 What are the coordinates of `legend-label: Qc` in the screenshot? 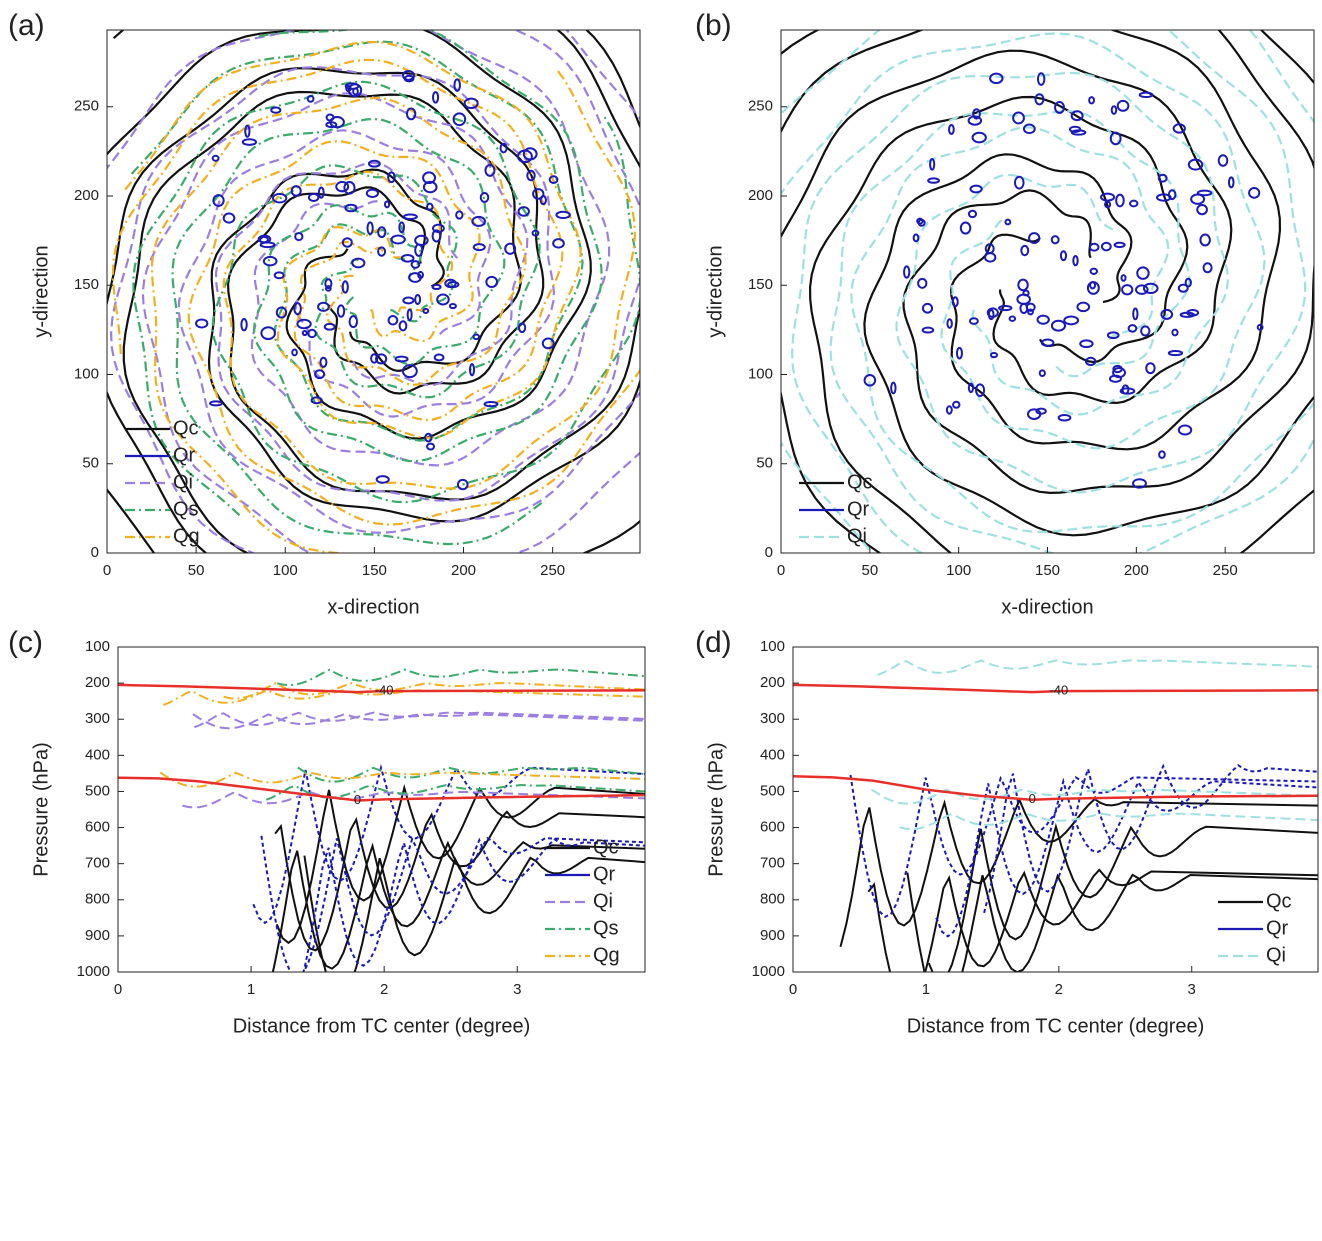 It's located at (1279, 901).